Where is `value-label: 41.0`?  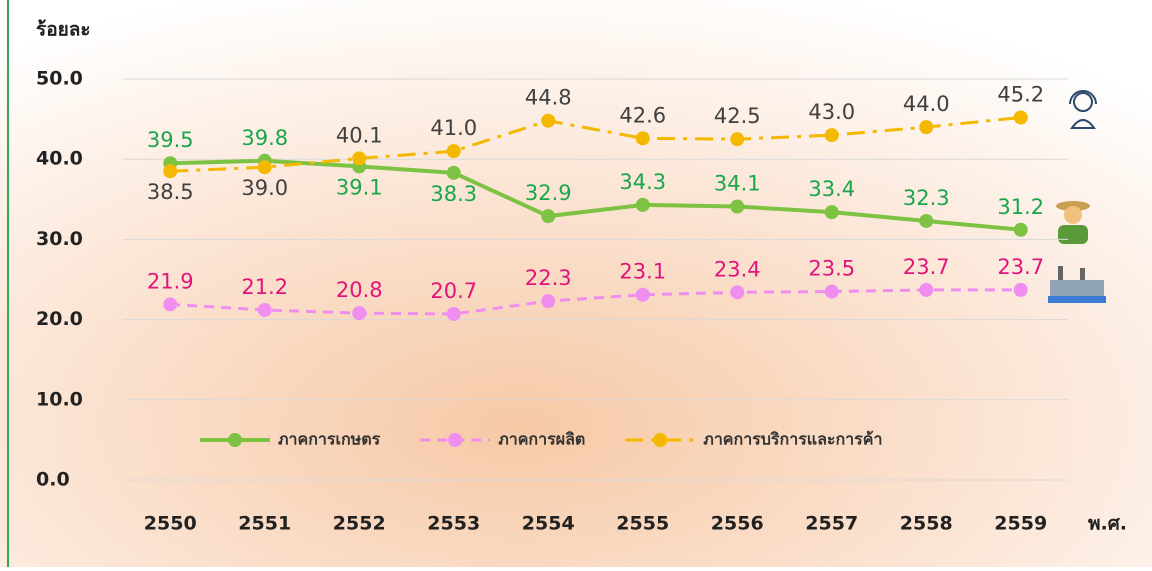 value-label: 41.0 is located at coordinates (453, 128).